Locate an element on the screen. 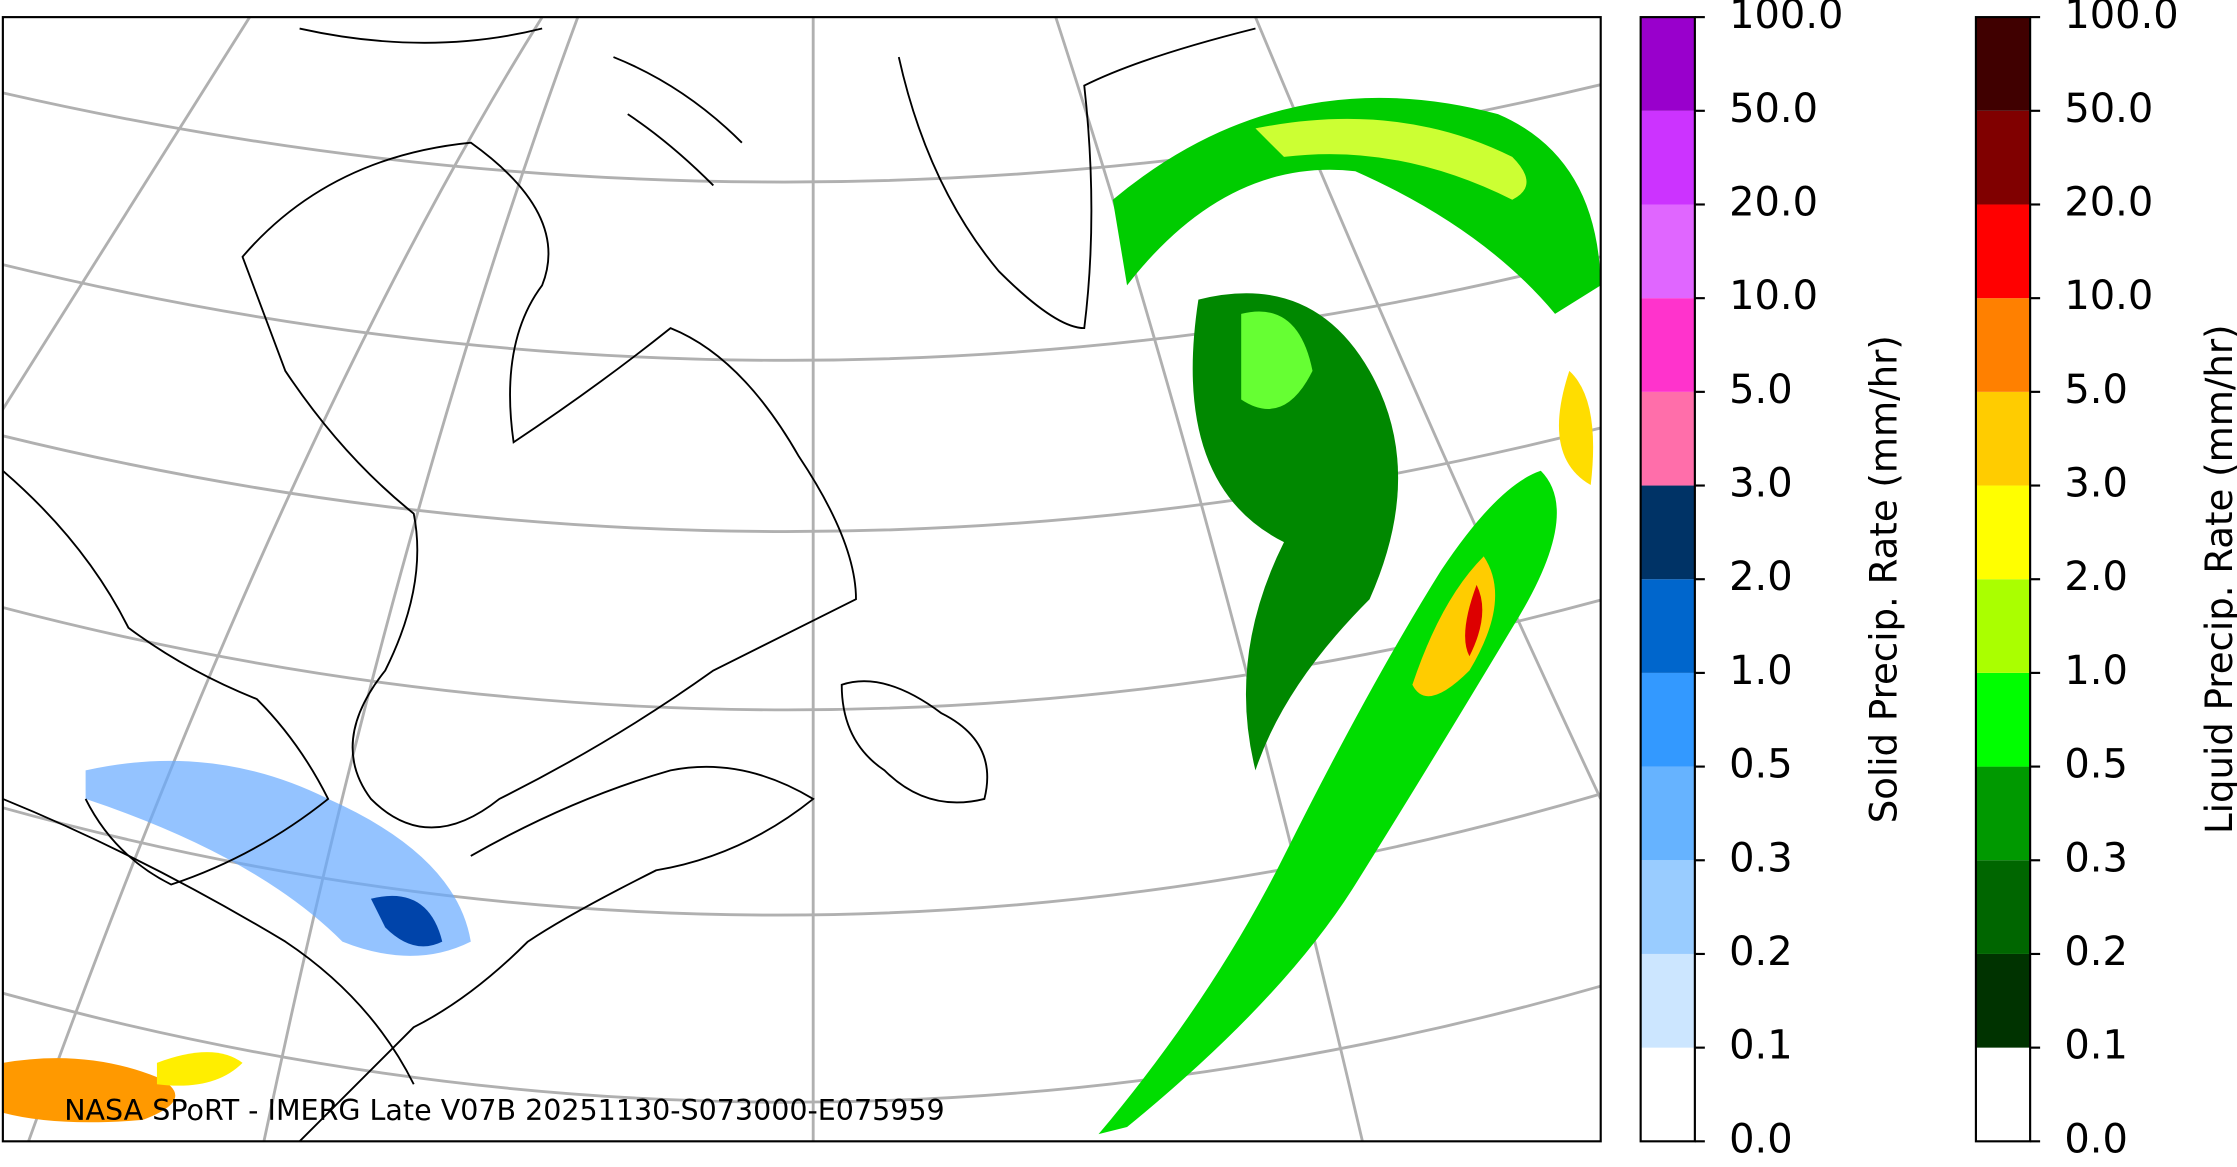 This screenshot has height=1167, width=2237. colorbar-label: Solid Precip. Rate (mm/hr) is located at coordinates (1884, 579).